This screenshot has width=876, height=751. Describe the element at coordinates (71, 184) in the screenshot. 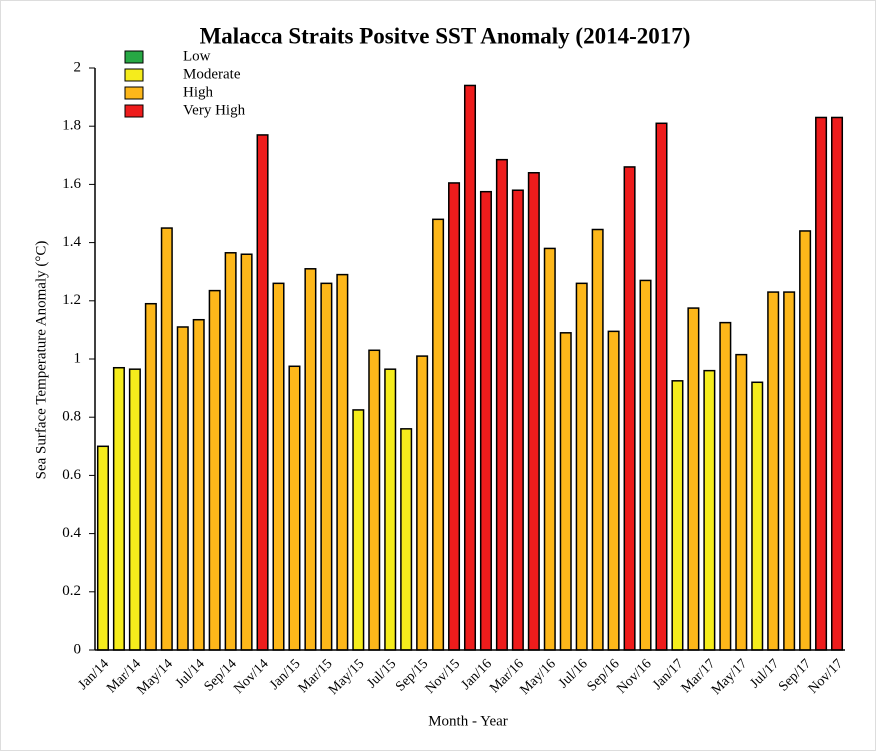

I see `y-tick-label: 1.6` at that location.